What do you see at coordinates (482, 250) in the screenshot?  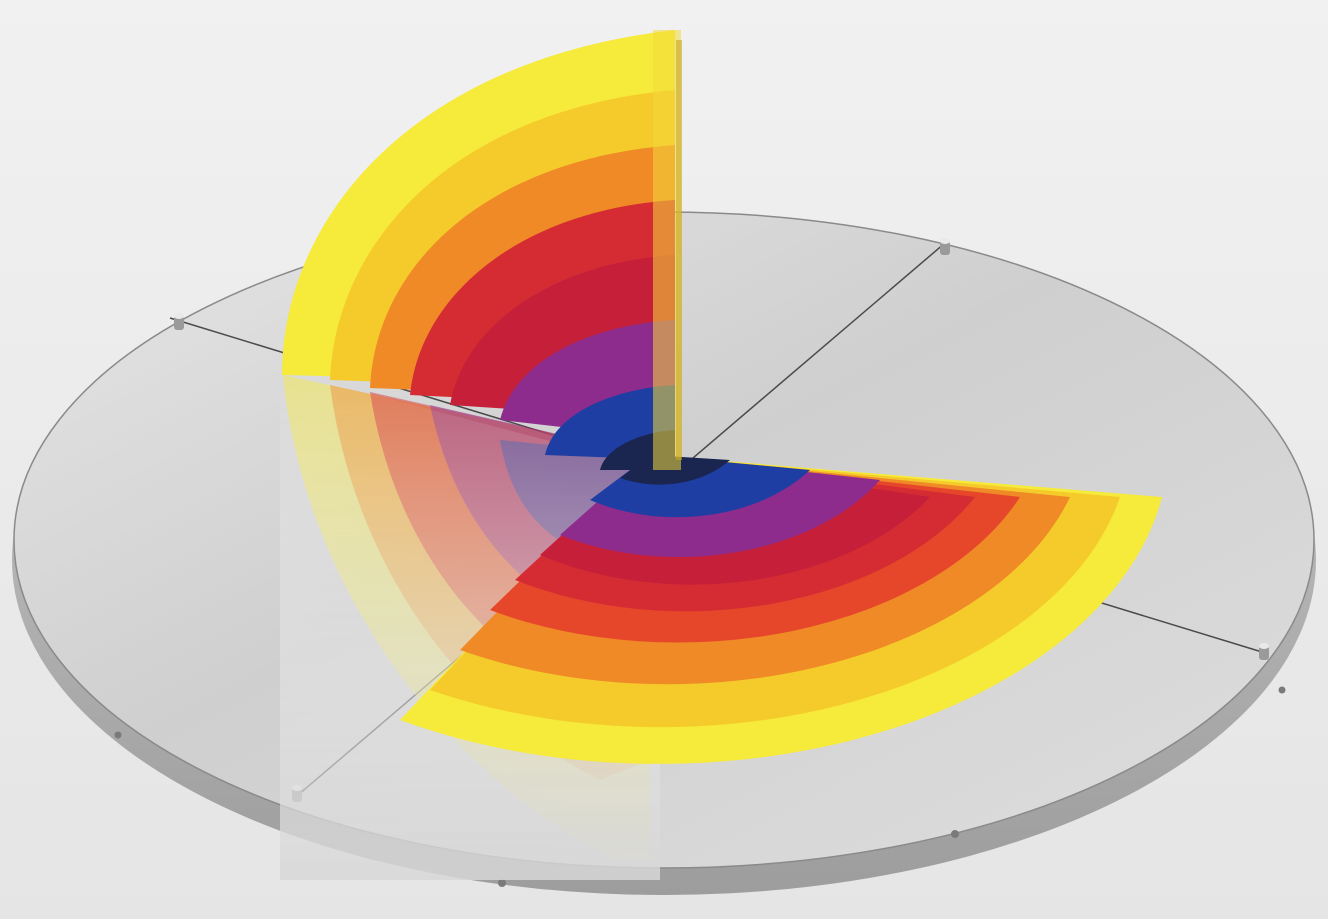 I see `vertical-arc-set` at bounding box center [482, 250].